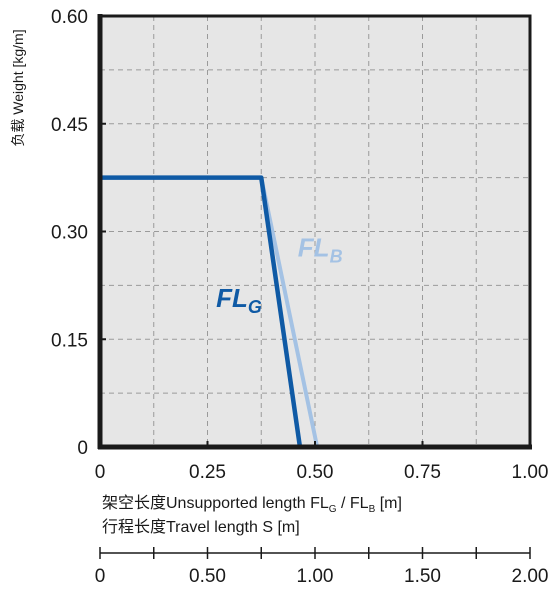 This screenshot has width=552, height=592. Describe the element at coordinates (69, 340) in the screenshot. I see `y-tick-label: 0.15` at that location.